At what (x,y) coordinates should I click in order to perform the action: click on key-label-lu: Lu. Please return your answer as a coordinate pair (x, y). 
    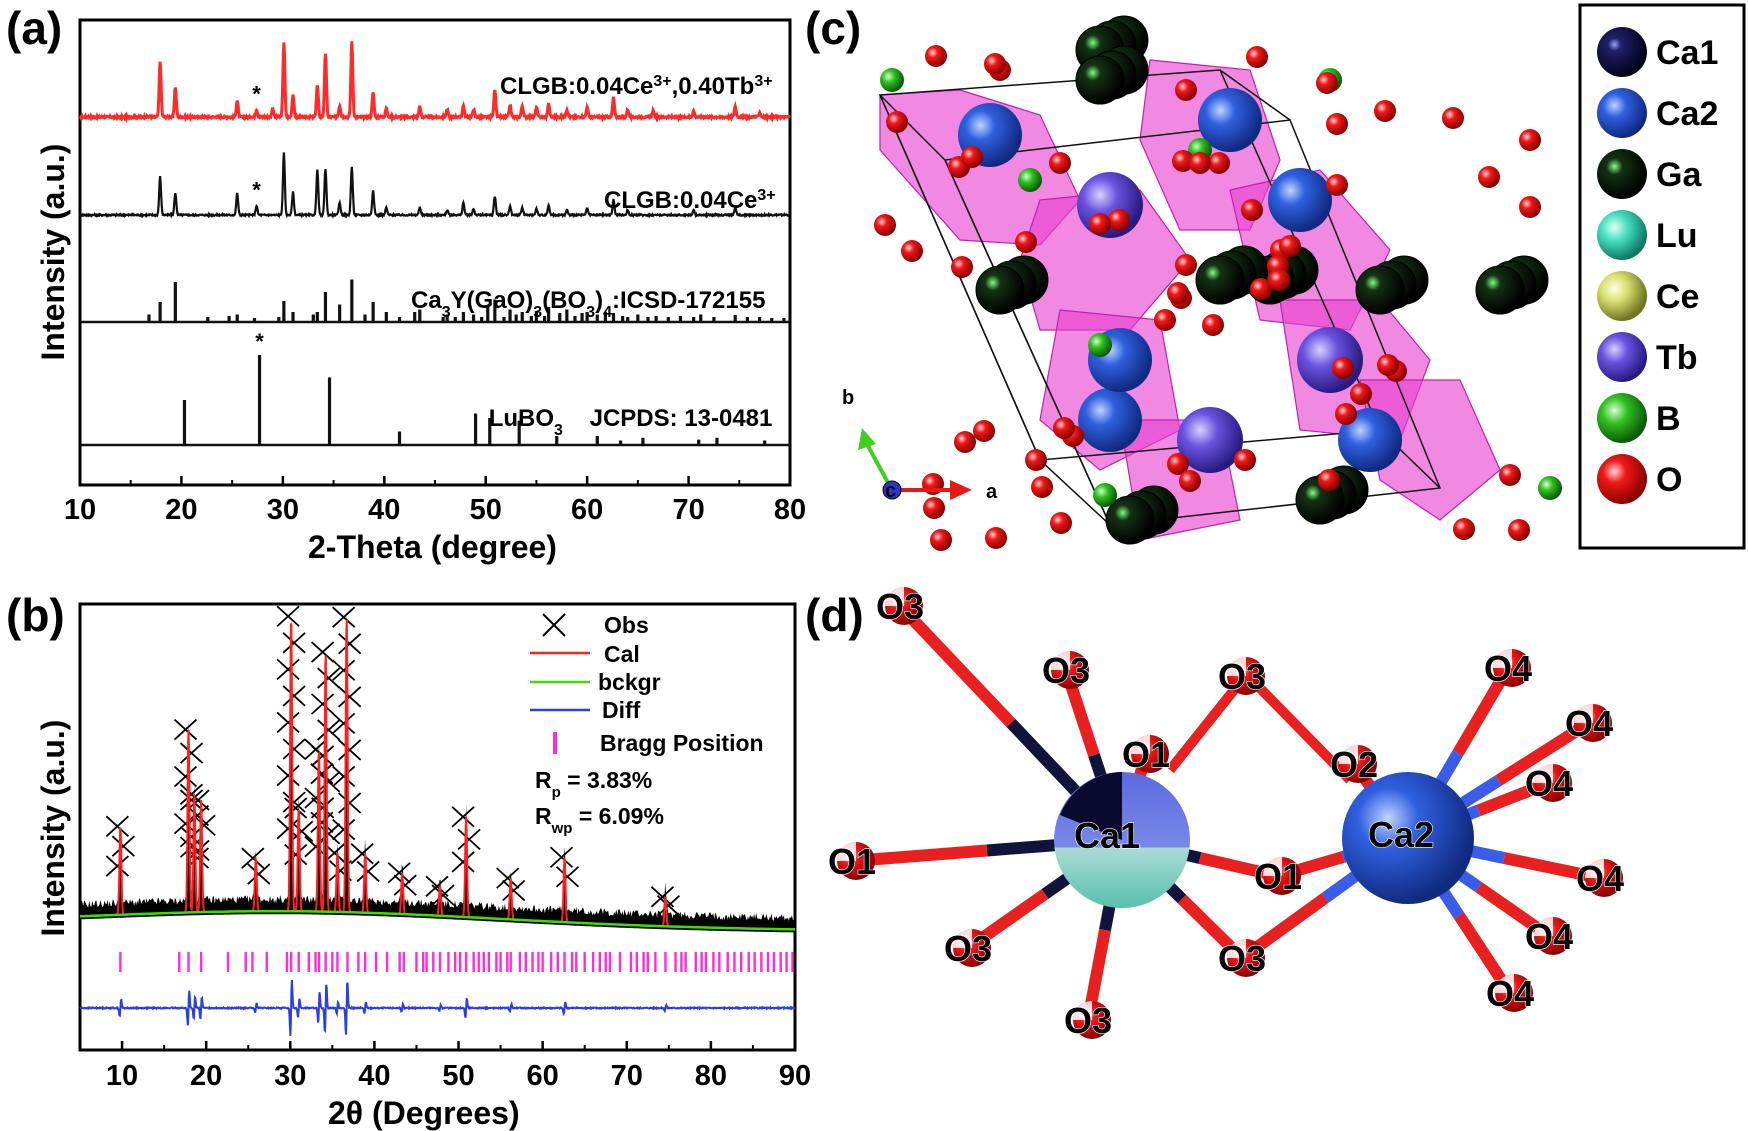
    Looking at the image, I should click on (1677, 236).